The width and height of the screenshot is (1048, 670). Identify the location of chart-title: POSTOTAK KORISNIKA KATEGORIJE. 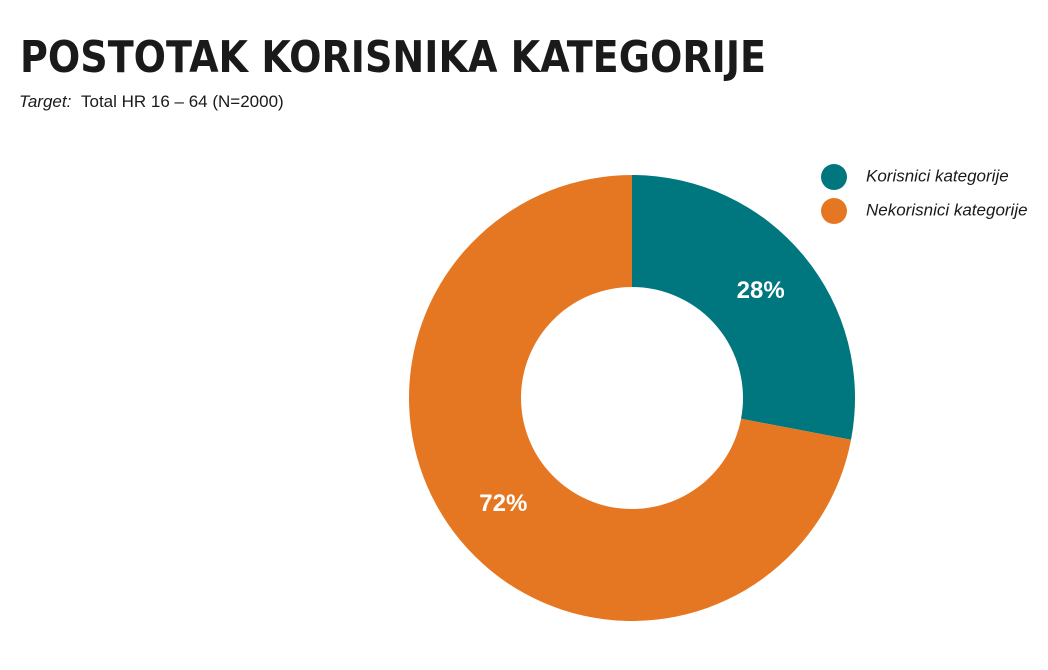
(393, 57).